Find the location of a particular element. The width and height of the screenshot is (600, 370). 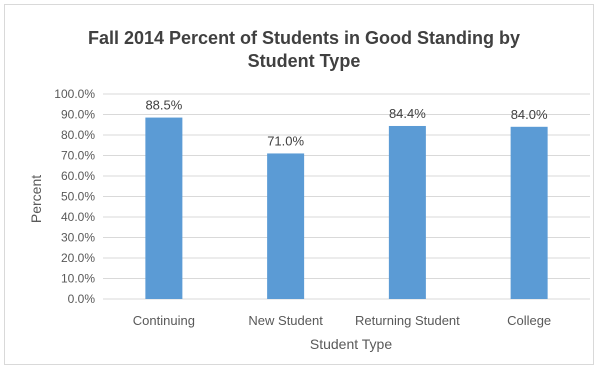

y-tick-label: 80.0% is located at coordinates (78, 135).